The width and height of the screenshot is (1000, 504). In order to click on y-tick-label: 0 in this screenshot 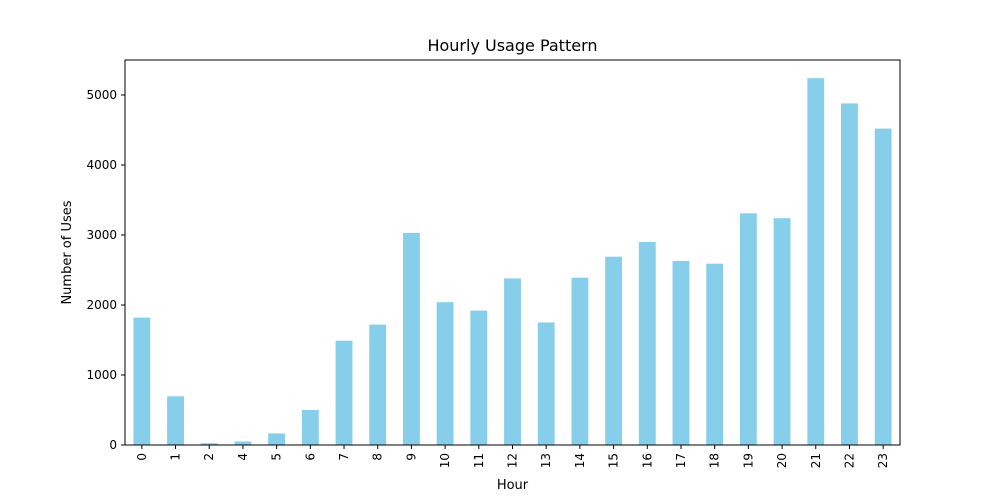, I will do `click(113, 445)`.